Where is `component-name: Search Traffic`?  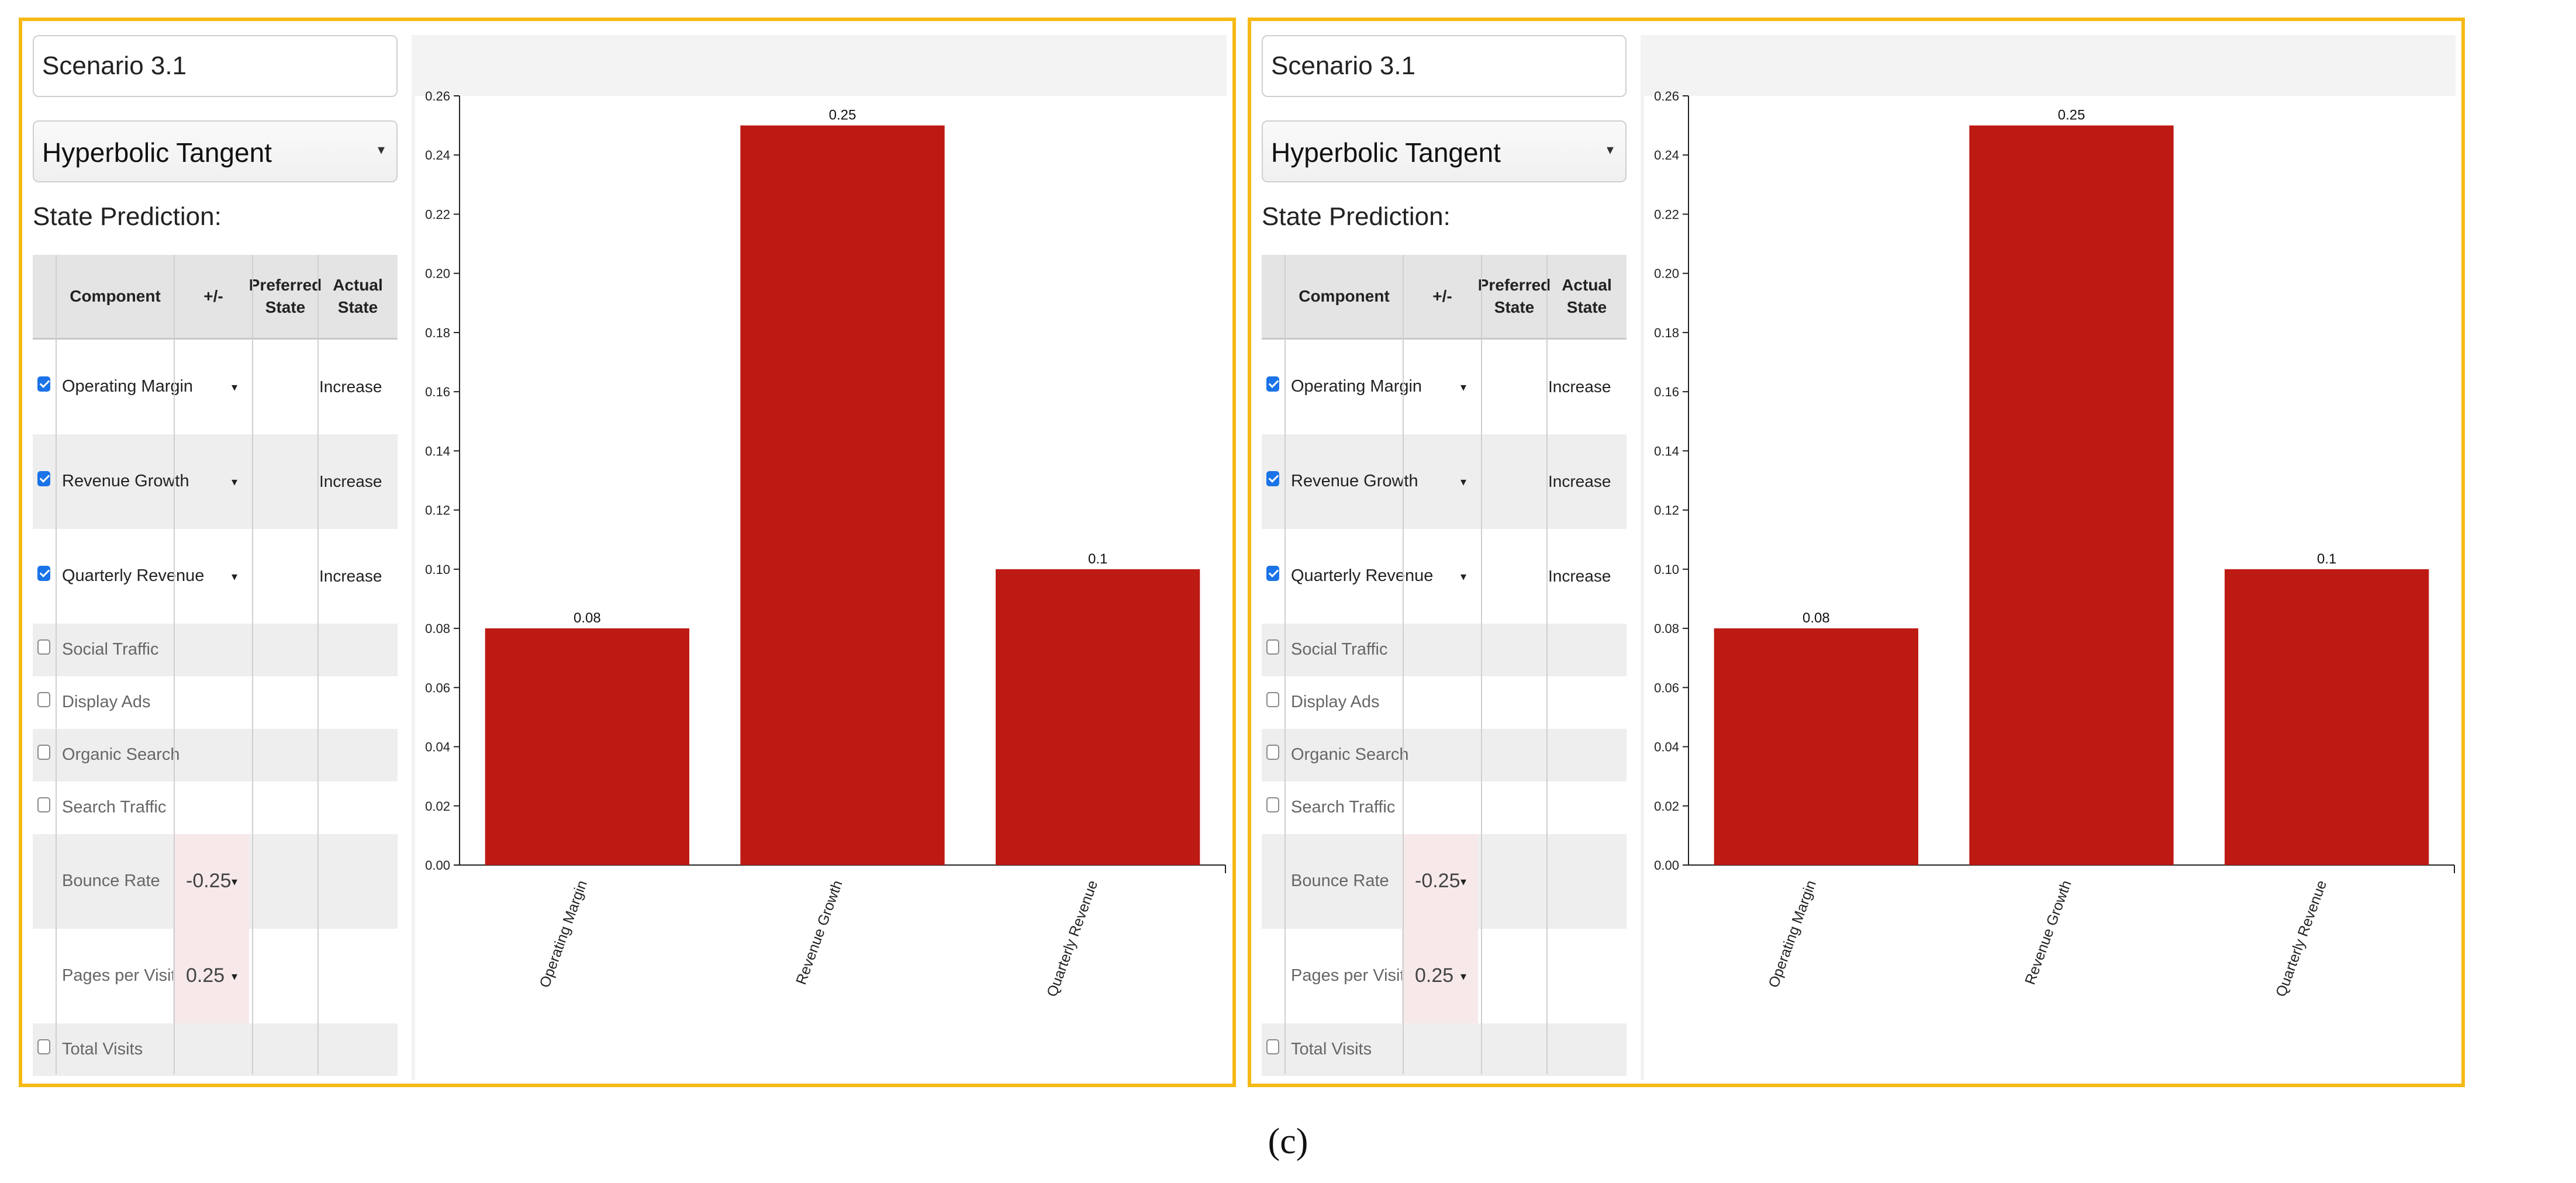 component-name: Search Traffic is located at coordinates (1343, 807).